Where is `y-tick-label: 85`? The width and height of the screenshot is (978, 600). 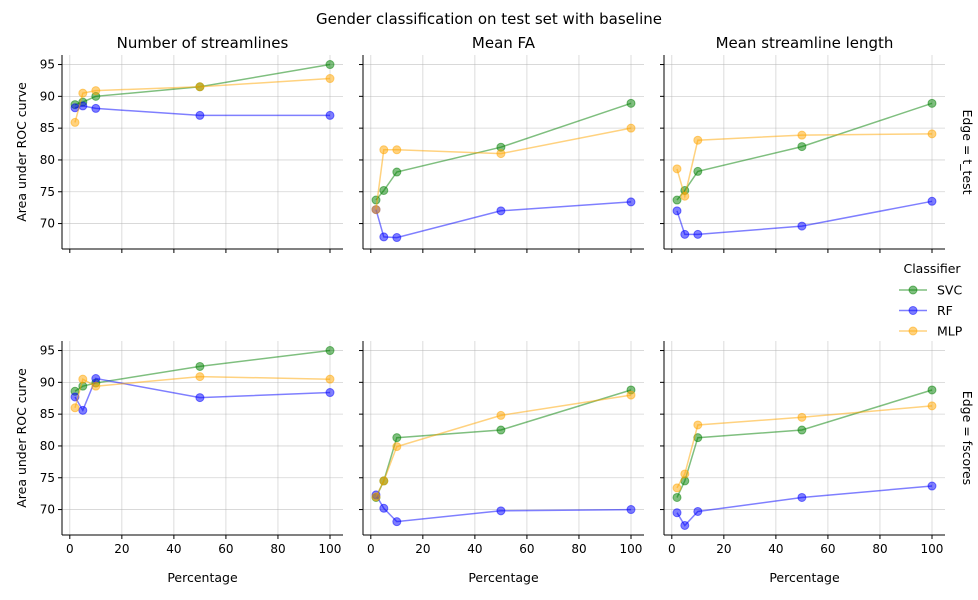 y-tick-label: 85 is located at coordinates (47, 414).